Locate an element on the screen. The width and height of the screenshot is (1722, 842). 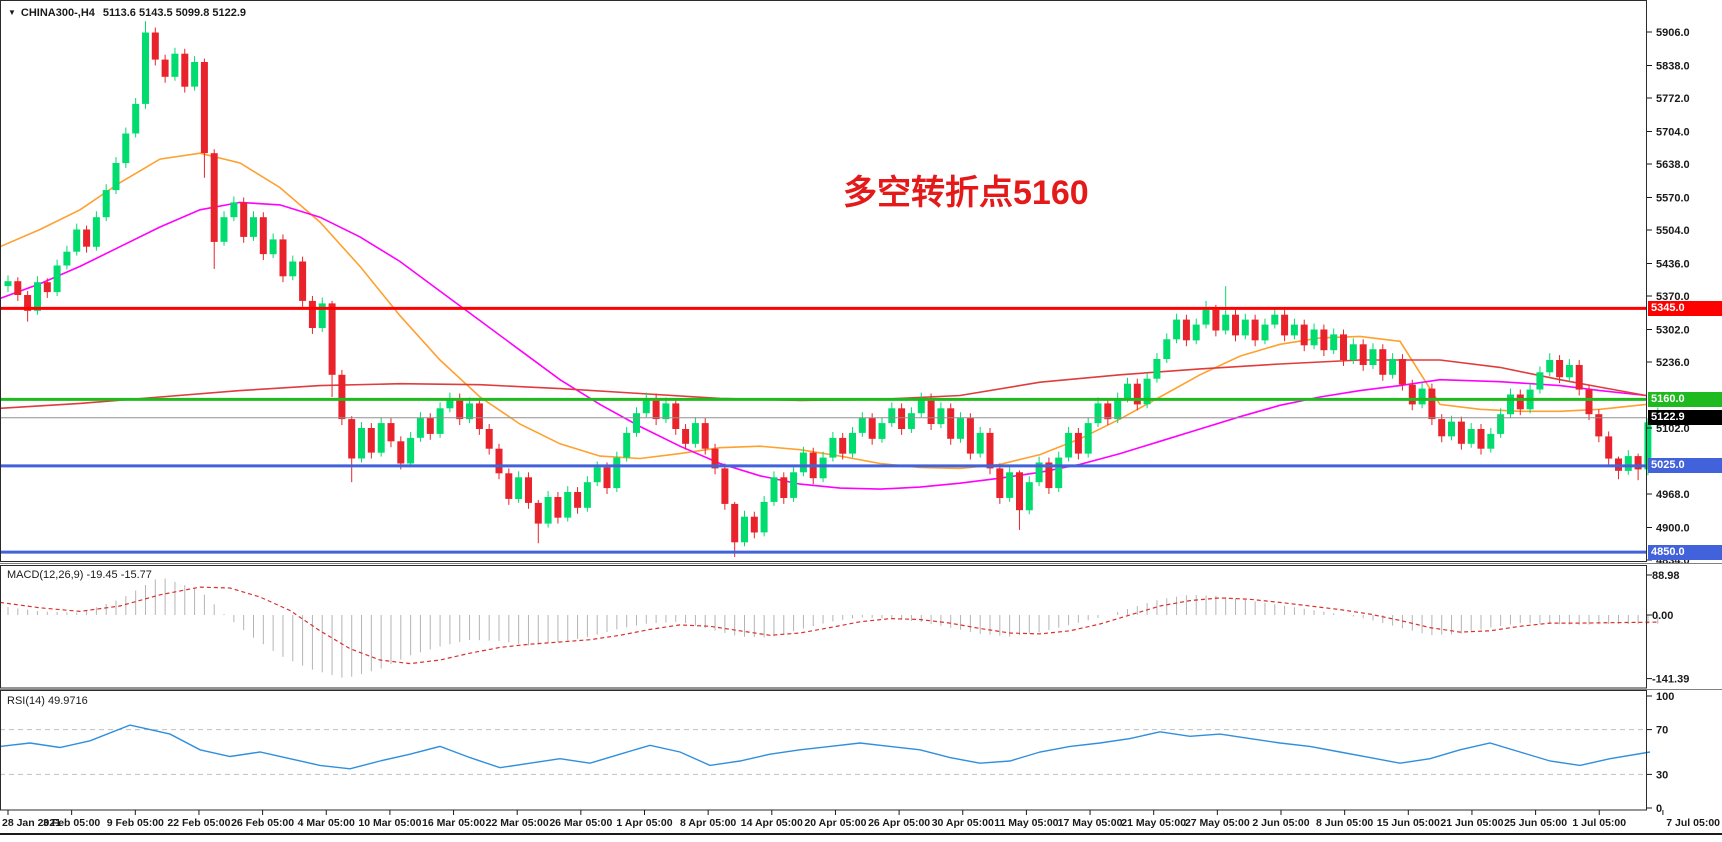
svg-text: 15 Jun 05:00 is located at coordinates (1408, 823).